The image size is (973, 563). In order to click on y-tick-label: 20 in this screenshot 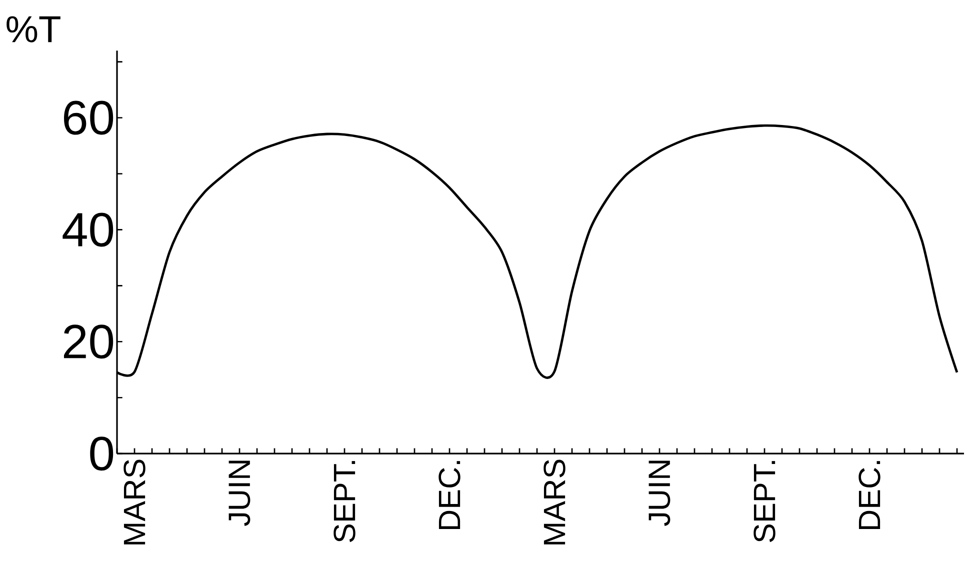, I will do `click(89, 341)`.